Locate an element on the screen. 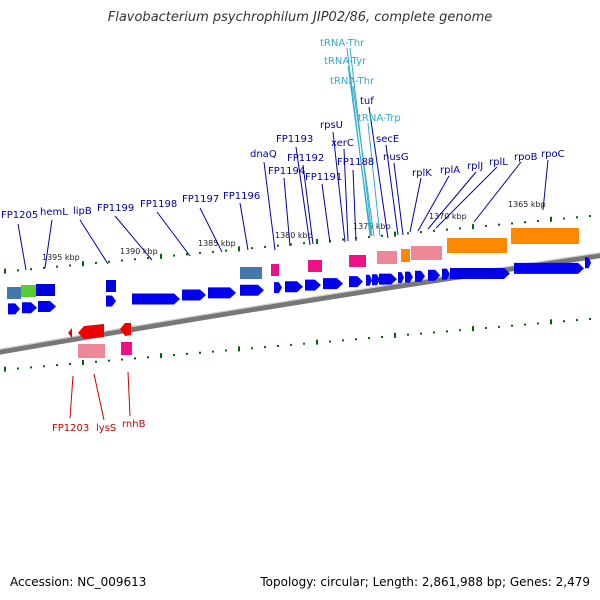 This screenshot has height=600, width=600. kbp-label: 1365 kbp is located at coordinates (527, 204).